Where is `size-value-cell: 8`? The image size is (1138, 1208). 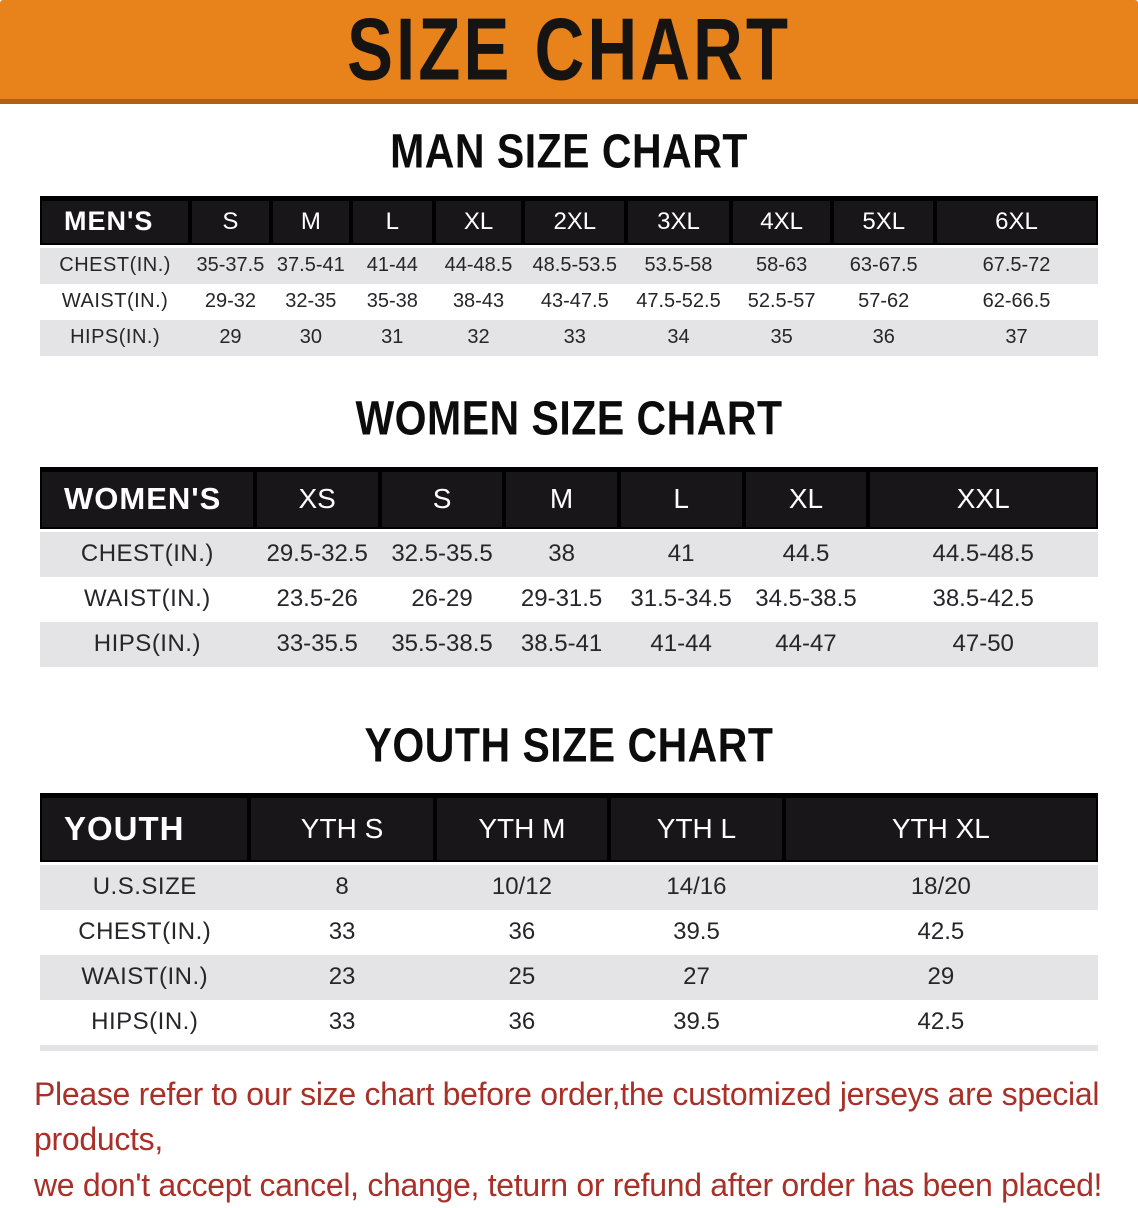
size-value-cell: 8 is located at coordinates (342, 886).